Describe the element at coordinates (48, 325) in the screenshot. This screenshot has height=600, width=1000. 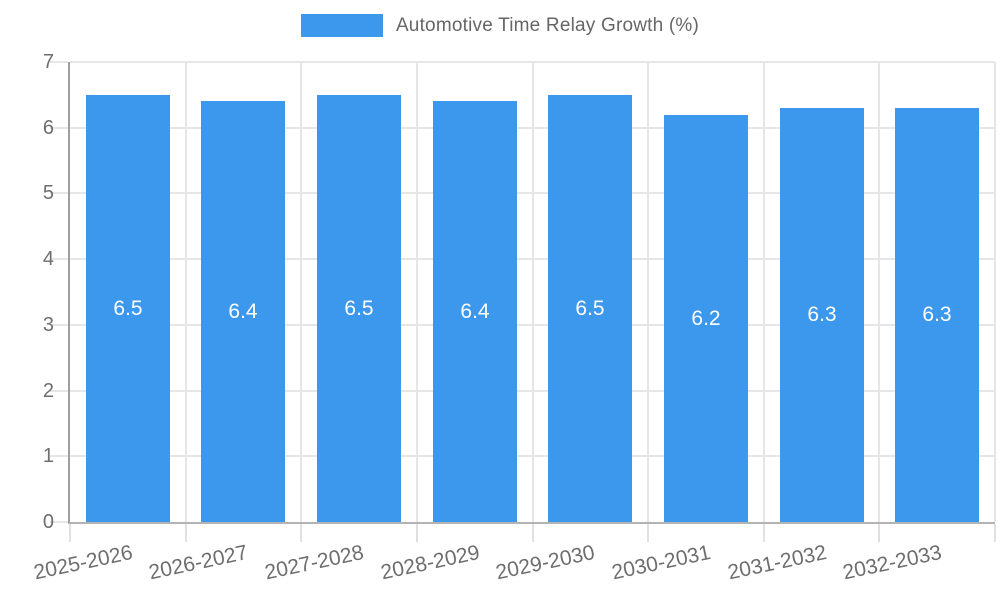
I see `y-axis-tick-label: 3` at that location.